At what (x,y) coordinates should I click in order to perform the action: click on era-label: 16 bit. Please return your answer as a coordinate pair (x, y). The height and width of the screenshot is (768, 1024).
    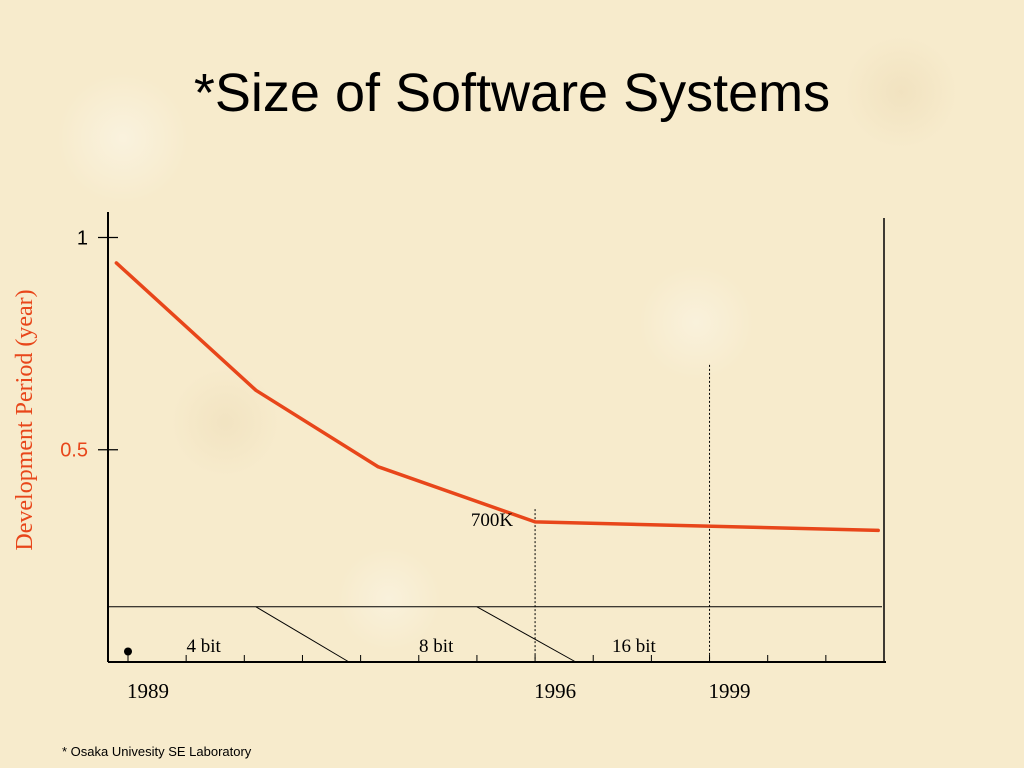
    Looking at the image, I should click on (634, 646).